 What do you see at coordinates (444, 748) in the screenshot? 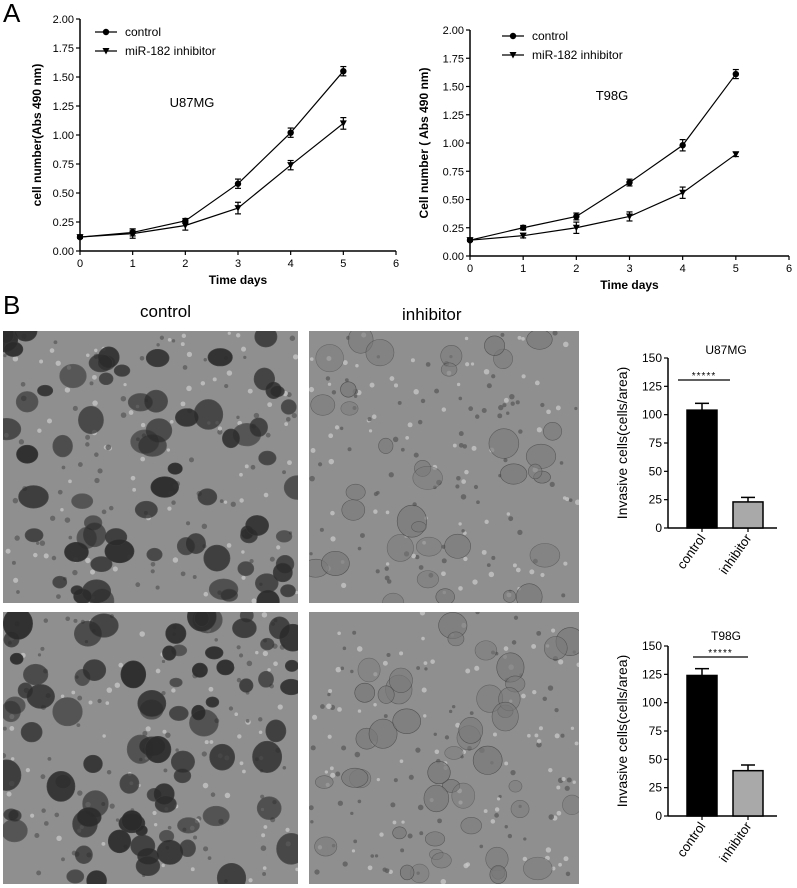
I see `micrograph-t98g-inhibitor` at bounding box center [444, 748].